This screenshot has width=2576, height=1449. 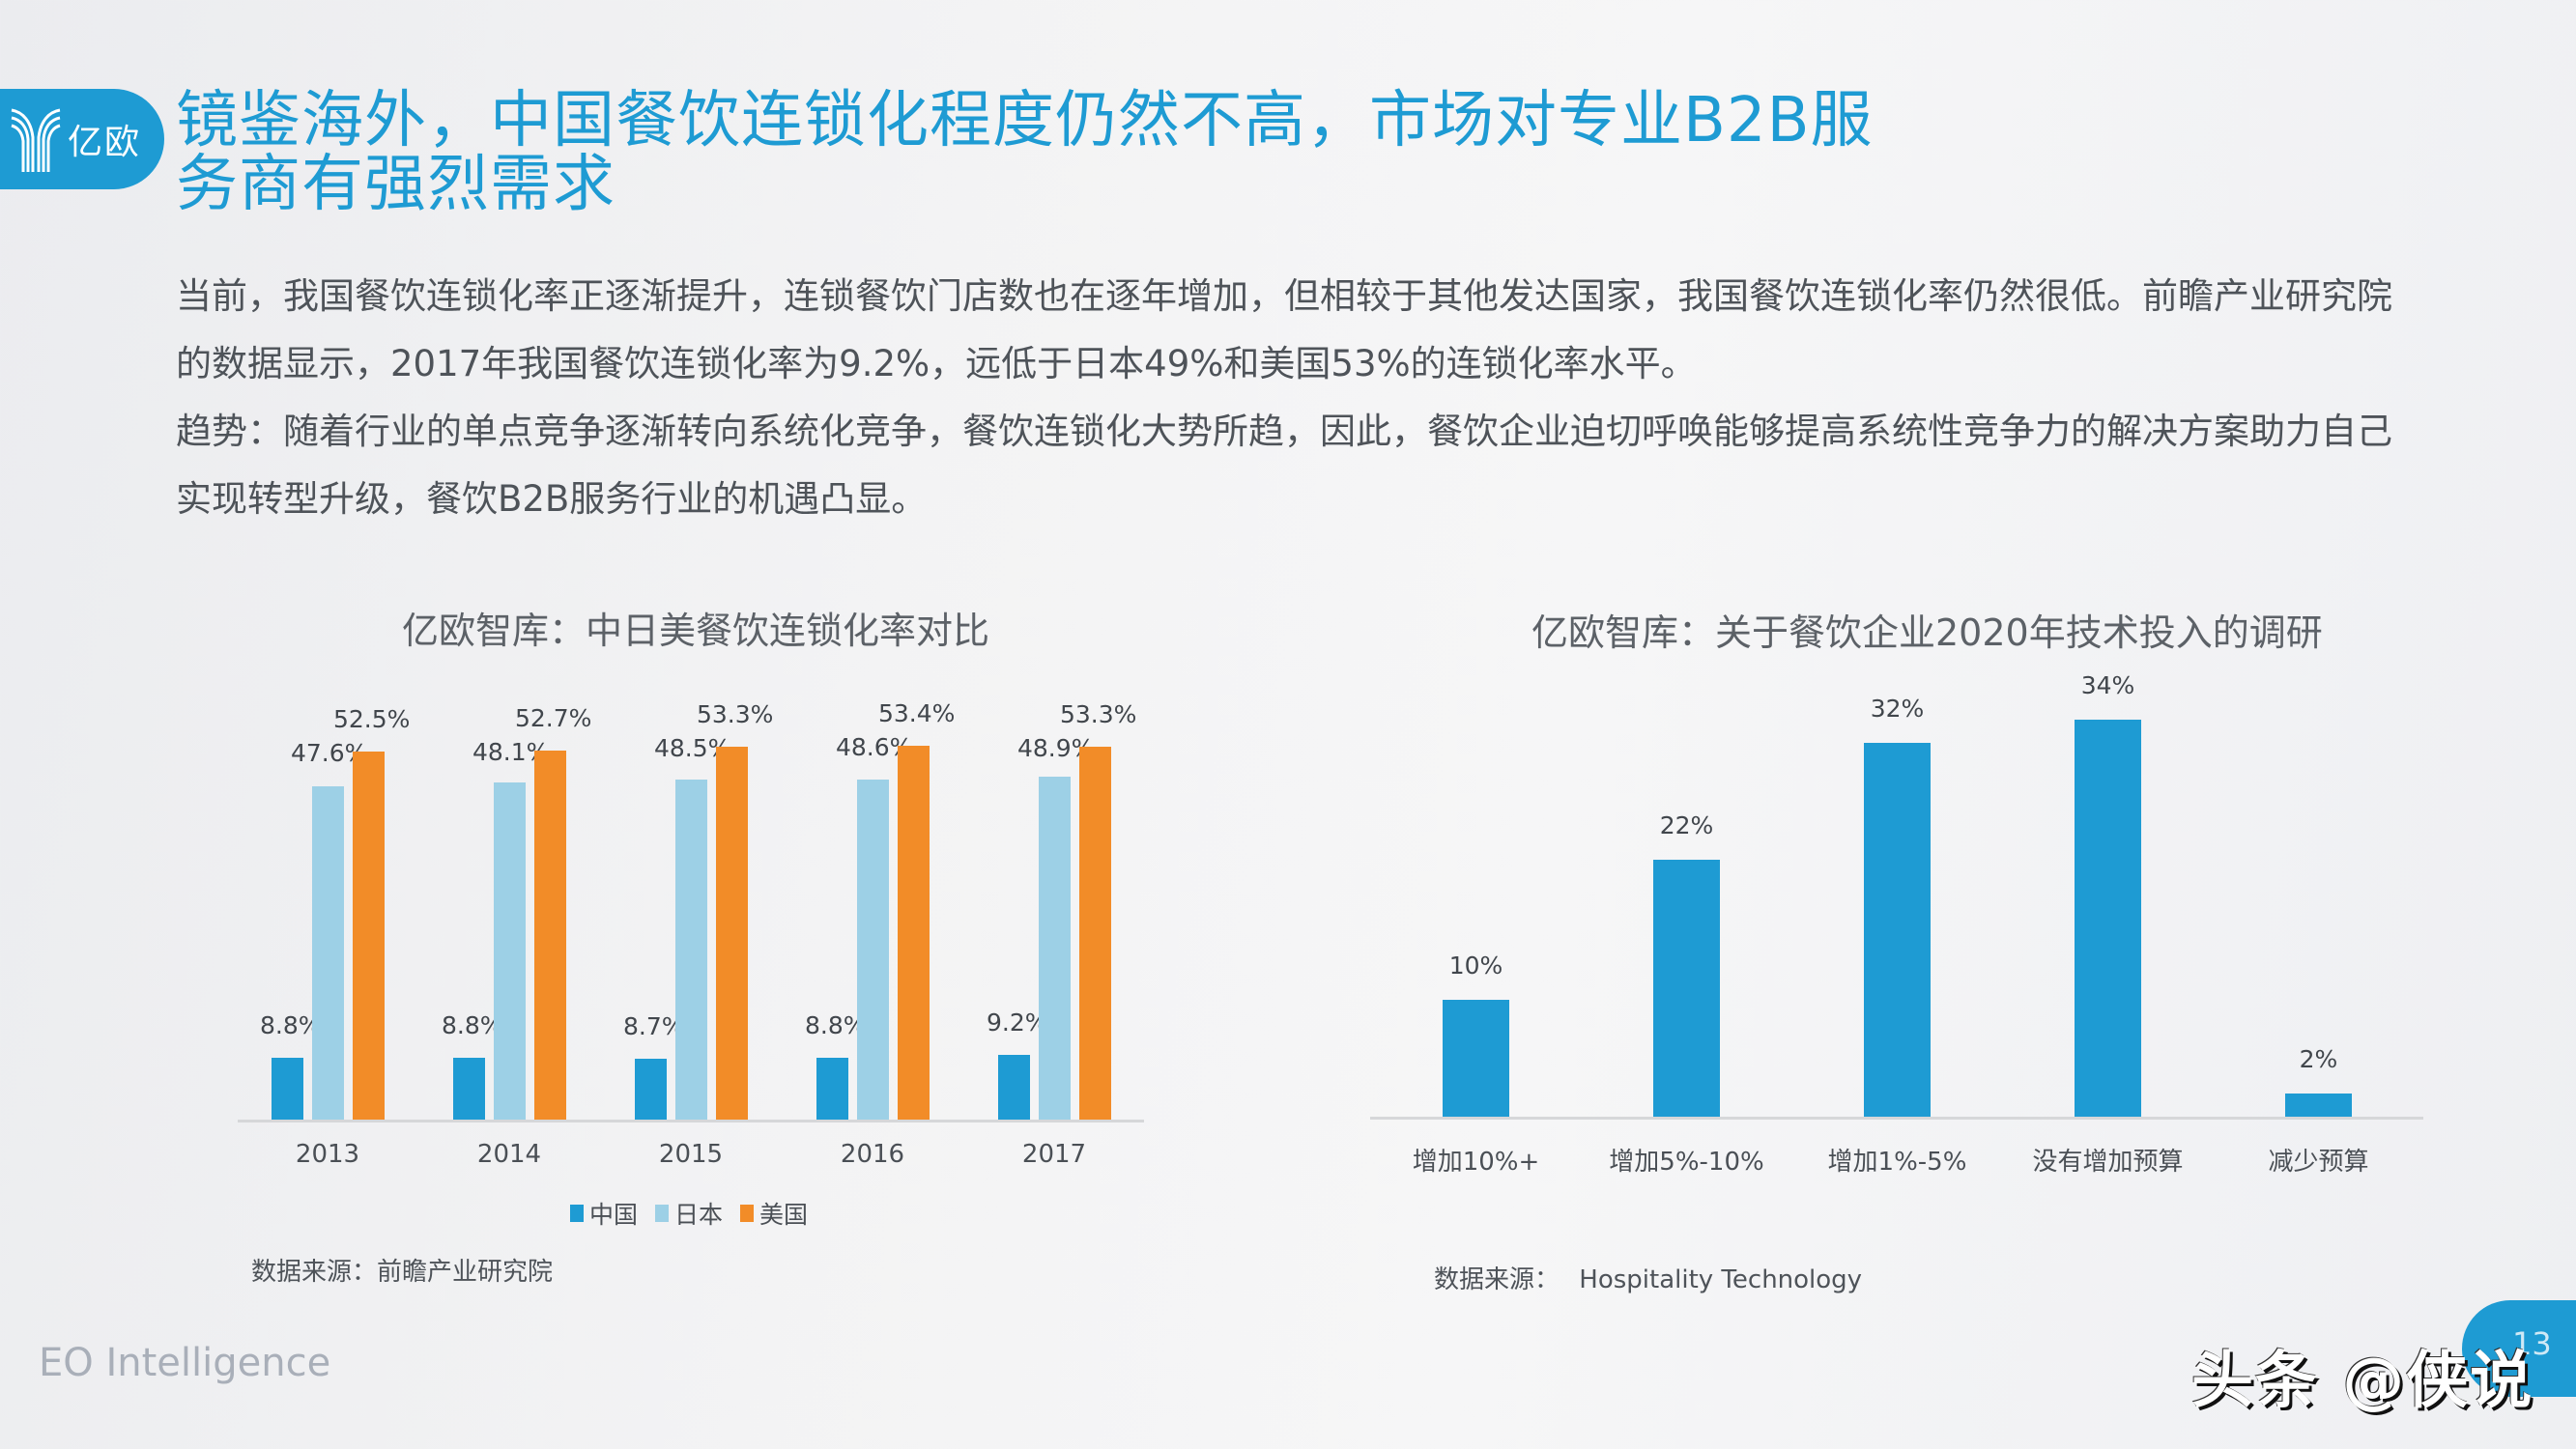 What do you see at coordinates (651, 1089) in the screenshot?
I see `bar-china-2015` at bounding box center [651, 1089].